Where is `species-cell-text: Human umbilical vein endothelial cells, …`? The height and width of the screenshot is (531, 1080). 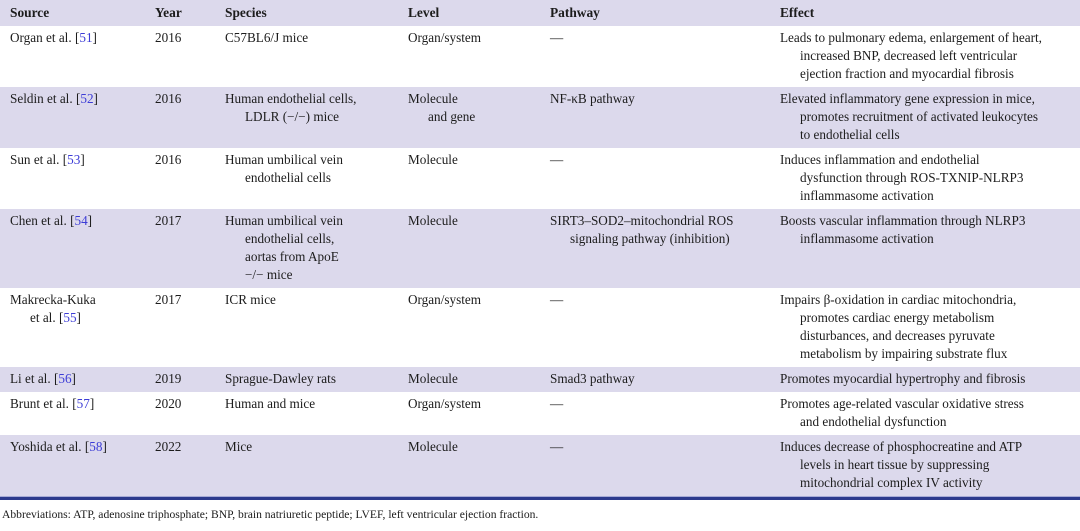 species-cell-text: Human umbilical vein endothelial cells, … is located at coordinates (284, 247).